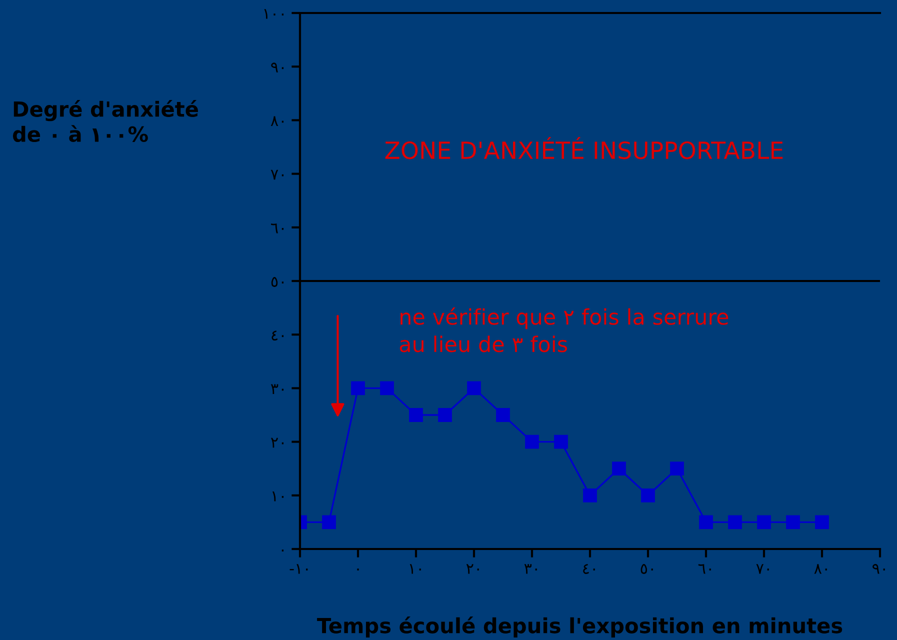 This screenshot has width=897, height=640. What do you see at coordinates (278, 335) in the screenshot?
I see `y-tick-label: ٤٠` at bounding box center [278, 335].